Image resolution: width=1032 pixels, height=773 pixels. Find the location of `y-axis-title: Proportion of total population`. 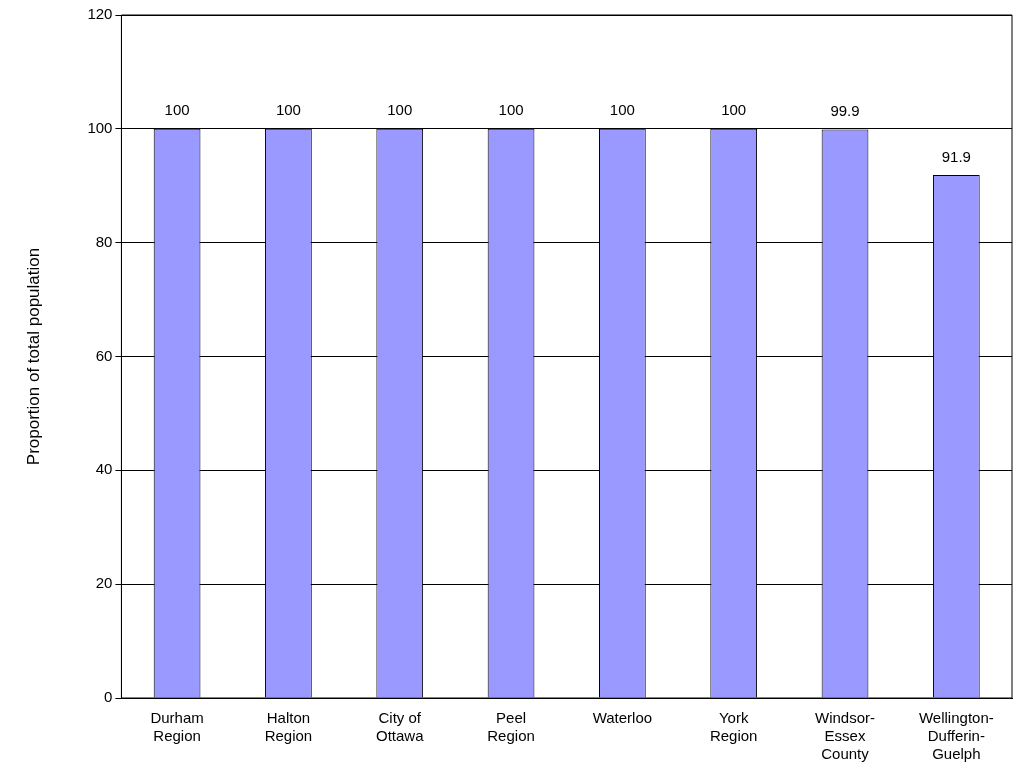

y-axis-title: Proportion of total population is located at coordinates (33, 356).